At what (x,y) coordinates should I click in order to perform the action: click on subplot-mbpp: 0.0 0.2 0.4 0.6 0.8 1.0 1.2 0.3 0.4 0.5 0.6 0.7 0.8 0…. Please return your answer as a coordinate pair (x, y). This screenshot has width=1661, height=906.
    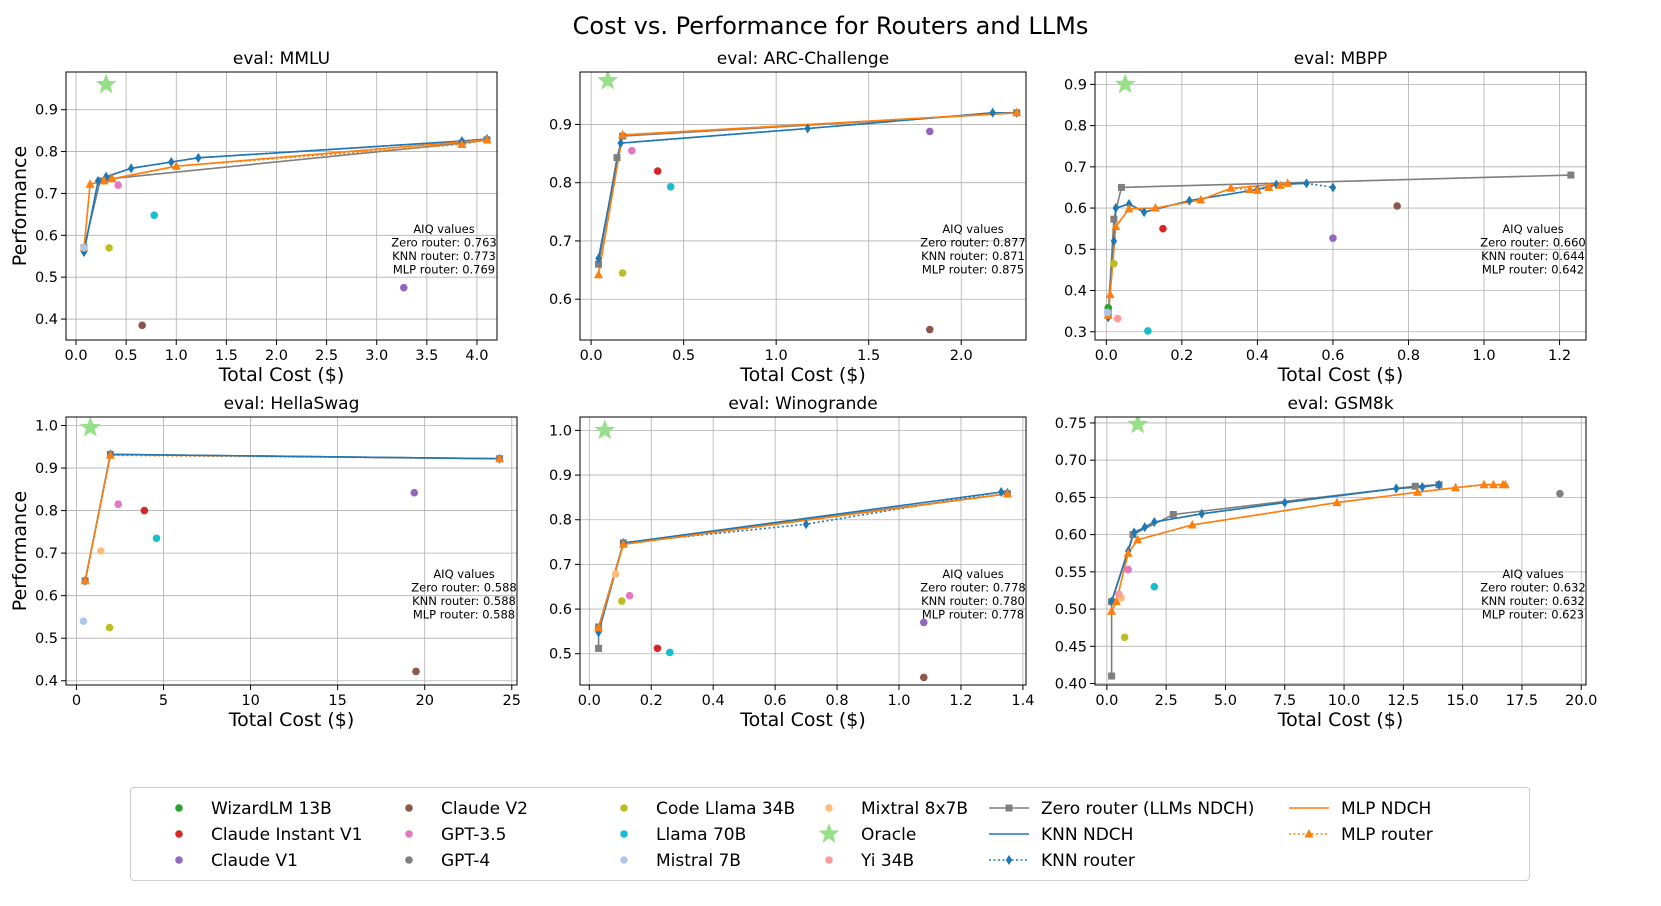
    Looking at the image, I should click on (1325, 217).